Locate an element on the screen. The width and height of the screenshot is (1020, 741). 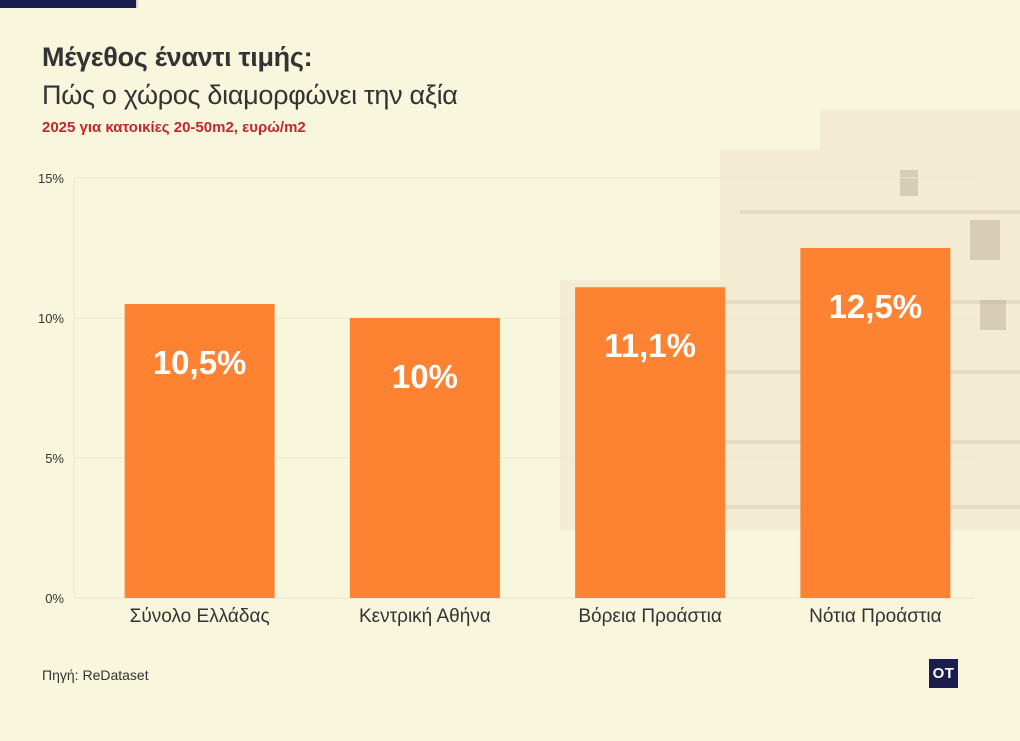
bar-value-label: 10,5% is located at coordinates (200, 362).